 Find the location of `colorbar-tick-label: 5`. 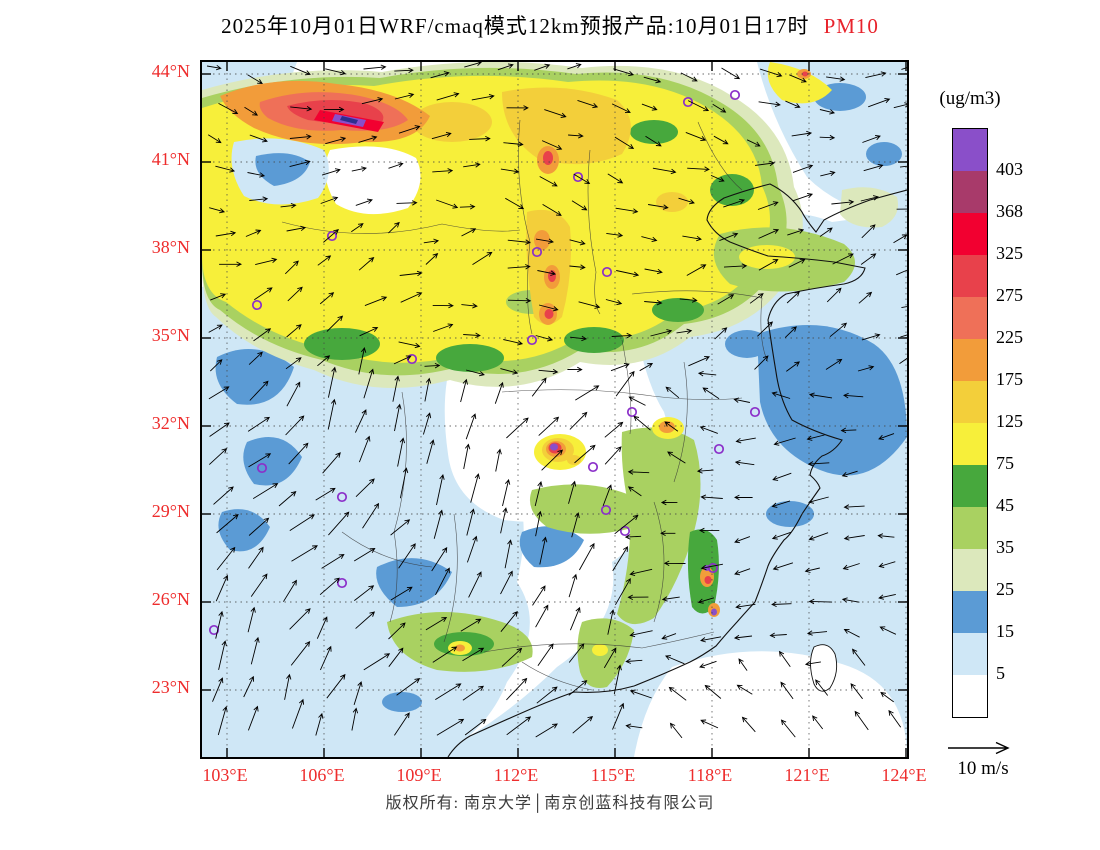

colorbar-tick-label: 5 is located at coordinates (1000, 673).